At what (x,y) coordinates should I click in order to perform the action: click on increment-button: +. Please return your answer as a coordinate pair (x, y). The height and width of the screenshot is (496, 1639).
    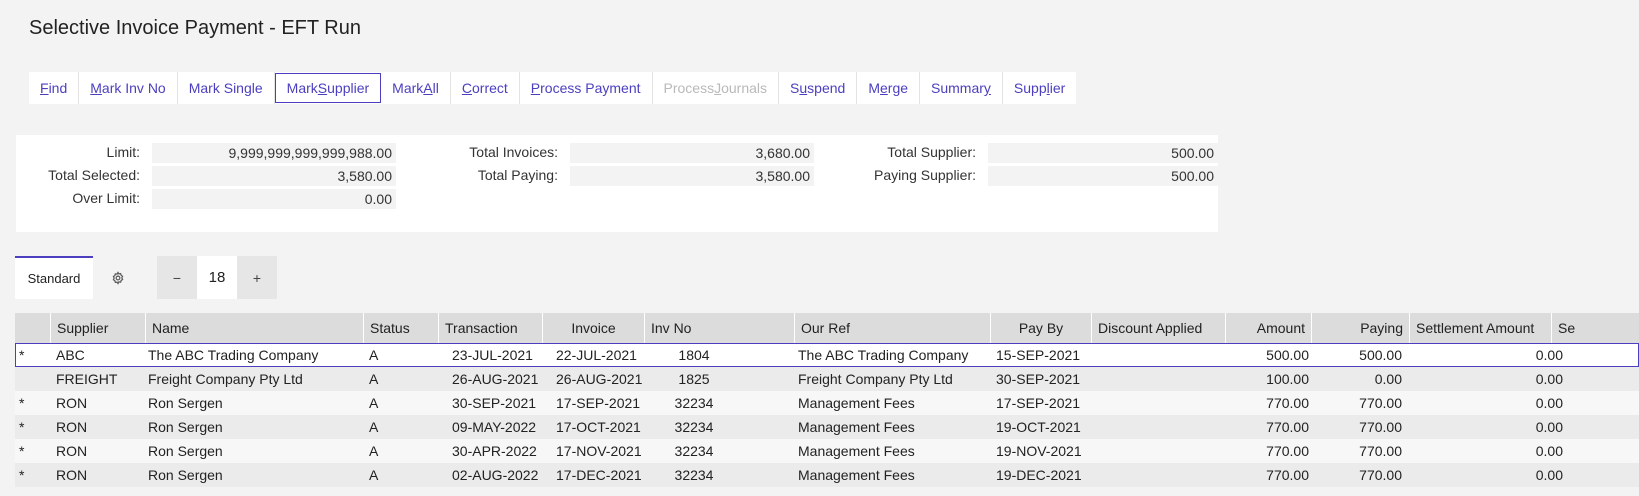
    Looking at the image, I should click on (257, 277).